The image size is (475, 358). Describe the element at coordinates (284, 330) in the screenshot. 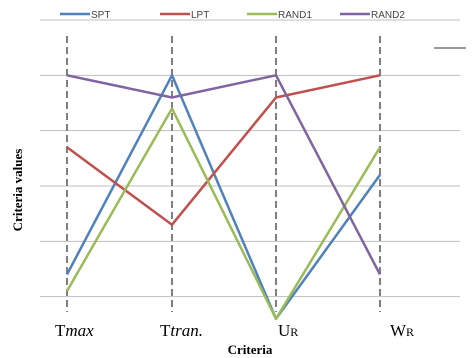

I see `x-tick-main: U` at that location.